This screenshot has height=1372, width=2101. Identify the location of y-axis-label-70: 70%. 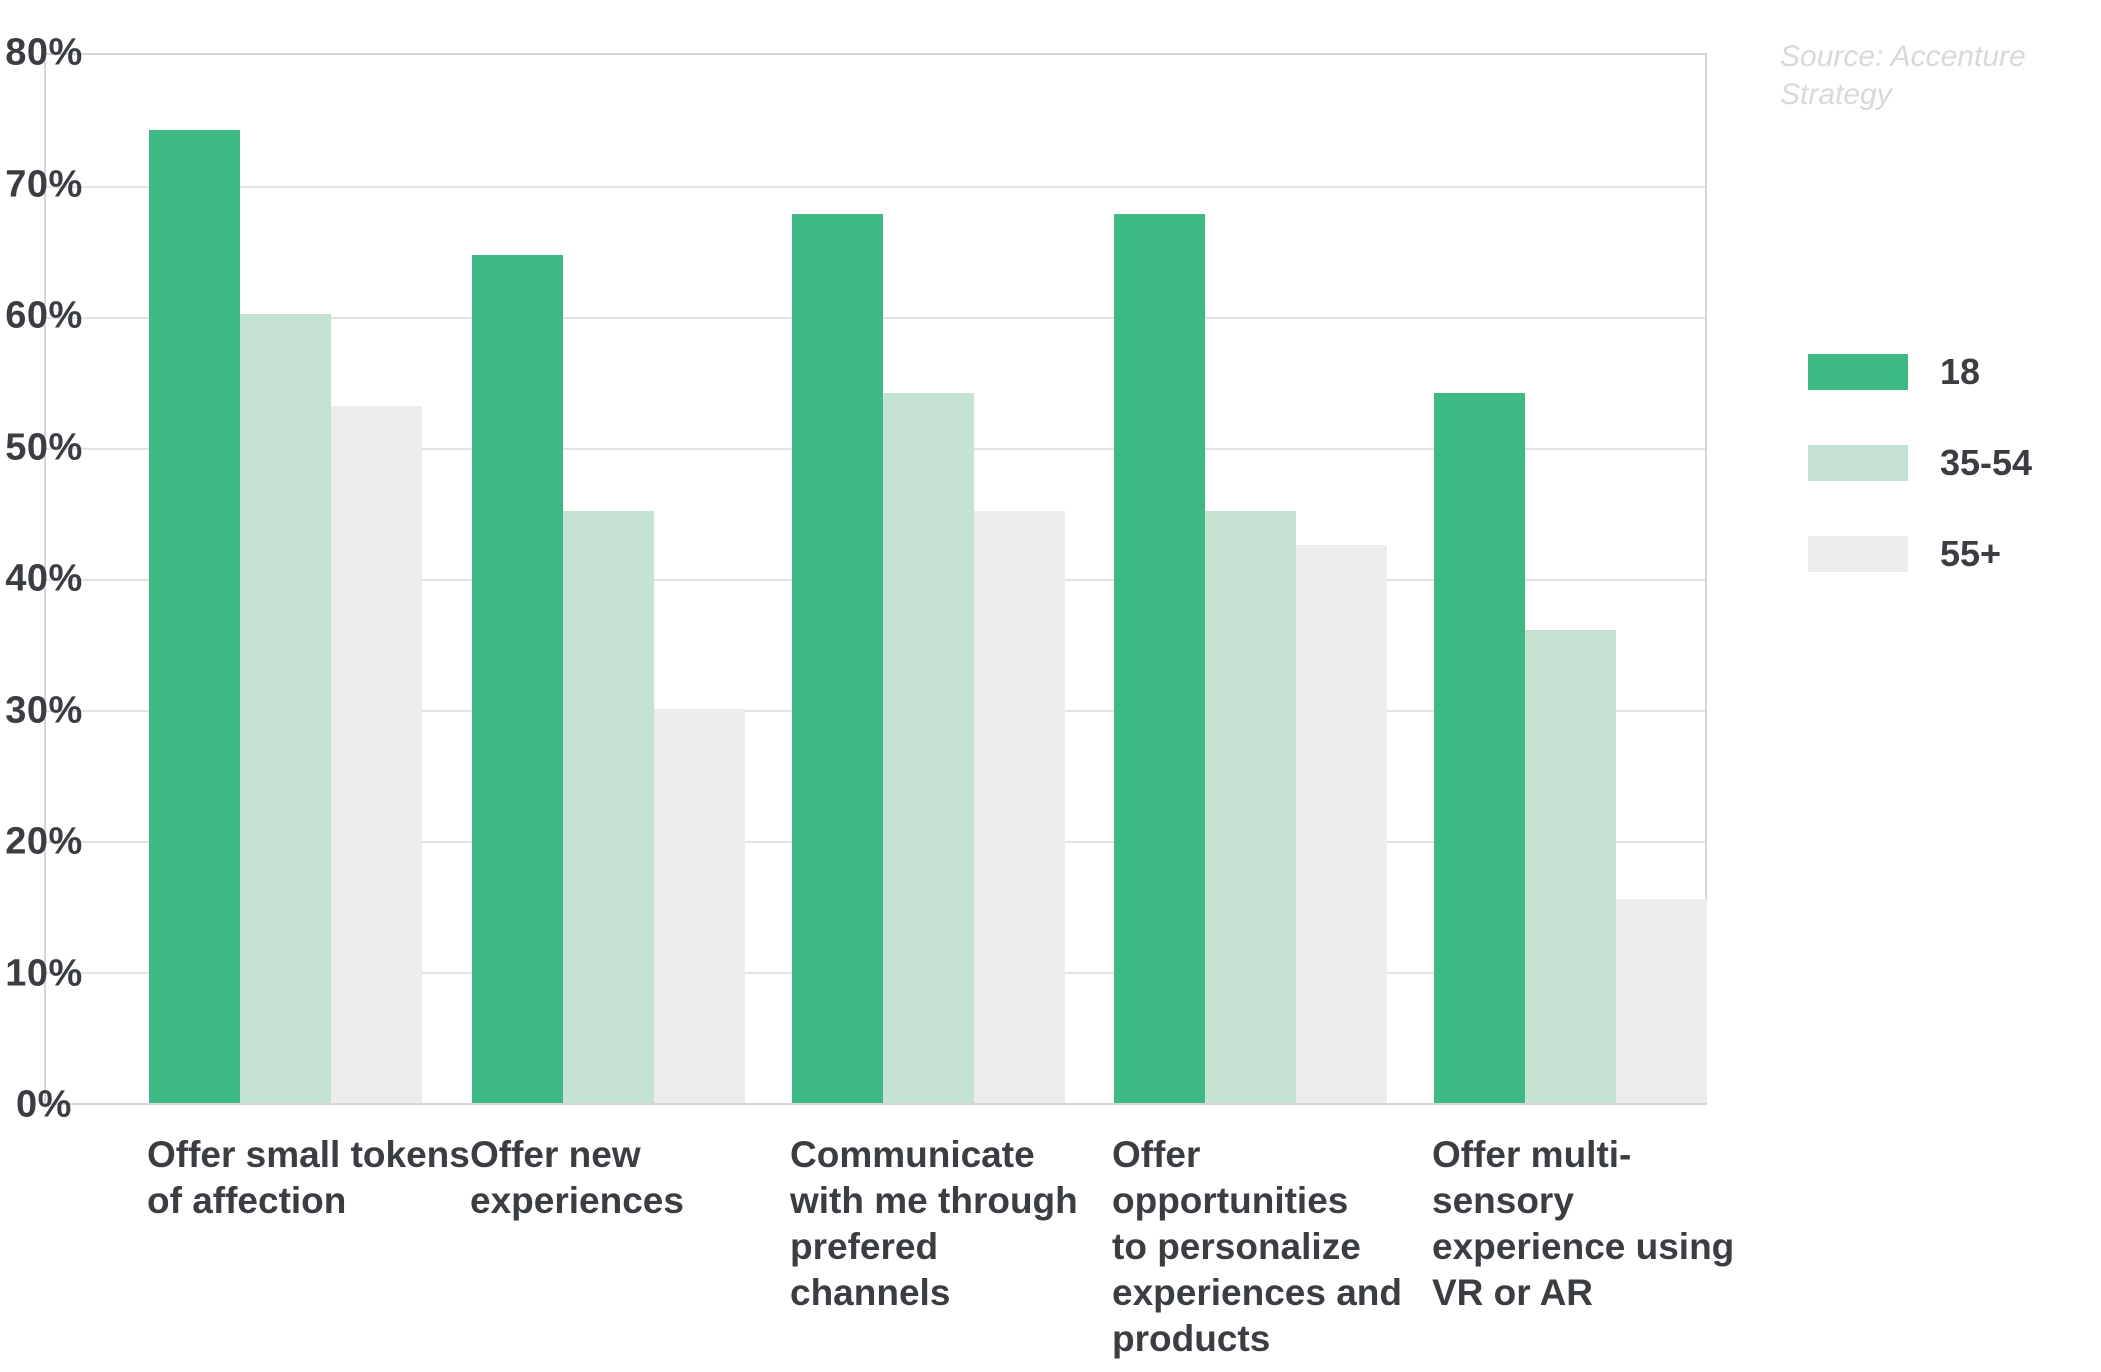
(44, 184).